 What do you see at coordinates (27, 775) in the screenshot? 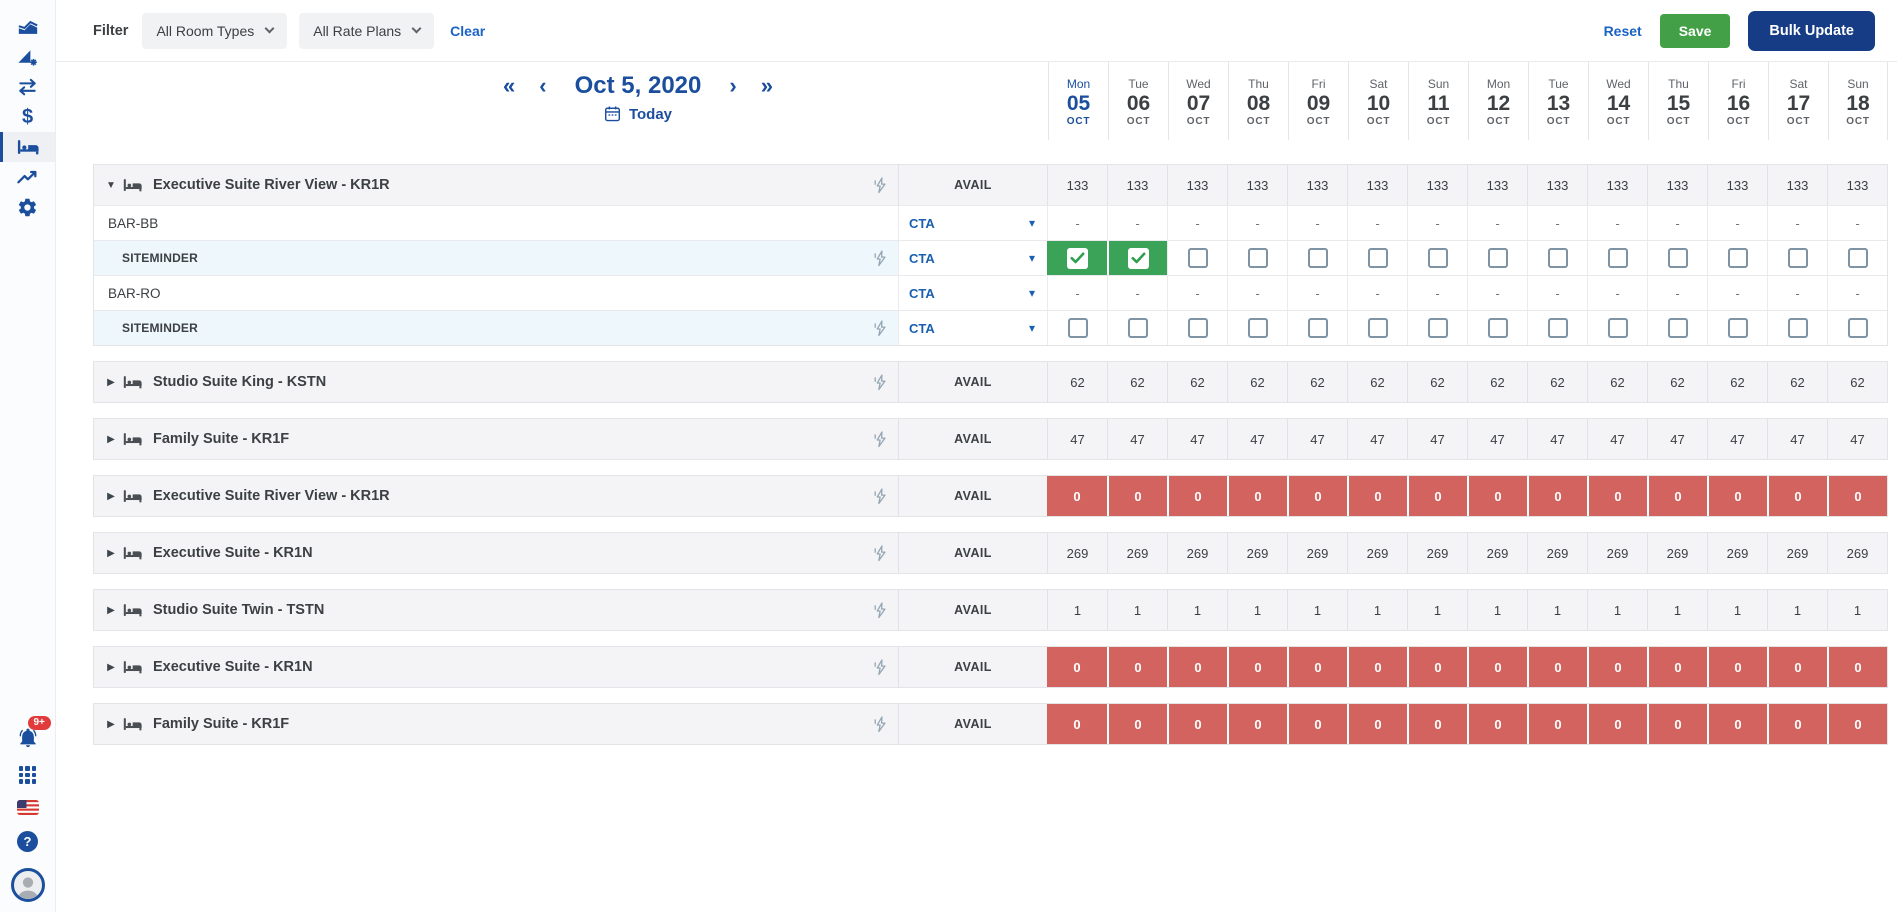
I see `apps-grid-icon` at bounding box center [27, 775].